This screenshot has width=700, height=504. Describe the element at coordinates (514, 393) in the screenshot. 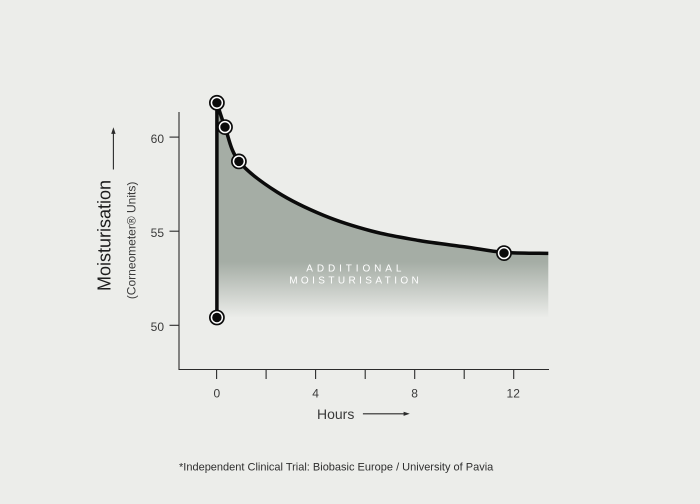

I see `svg-text: 12` at that location.